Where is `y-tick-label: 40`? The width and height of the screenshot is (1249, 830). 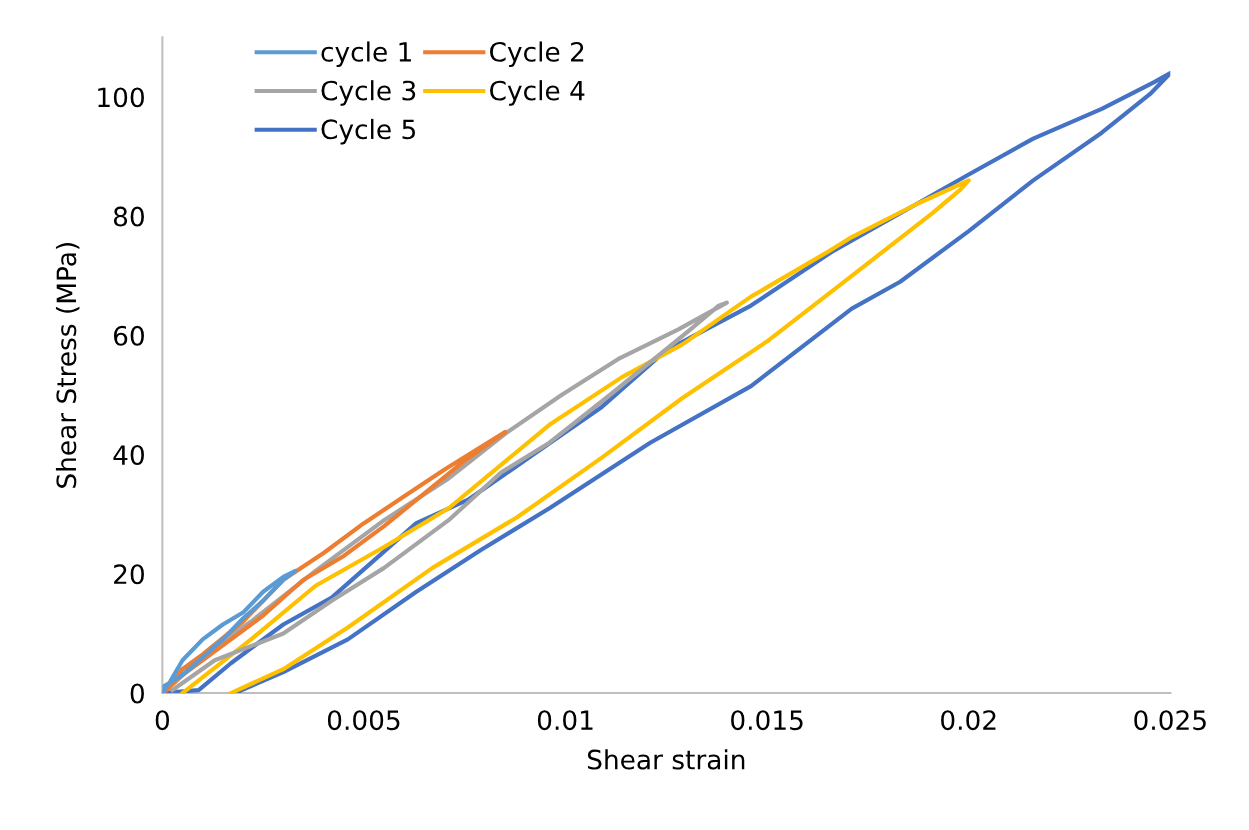 y-tick-label: 40 is located at coordinates (128, 455).